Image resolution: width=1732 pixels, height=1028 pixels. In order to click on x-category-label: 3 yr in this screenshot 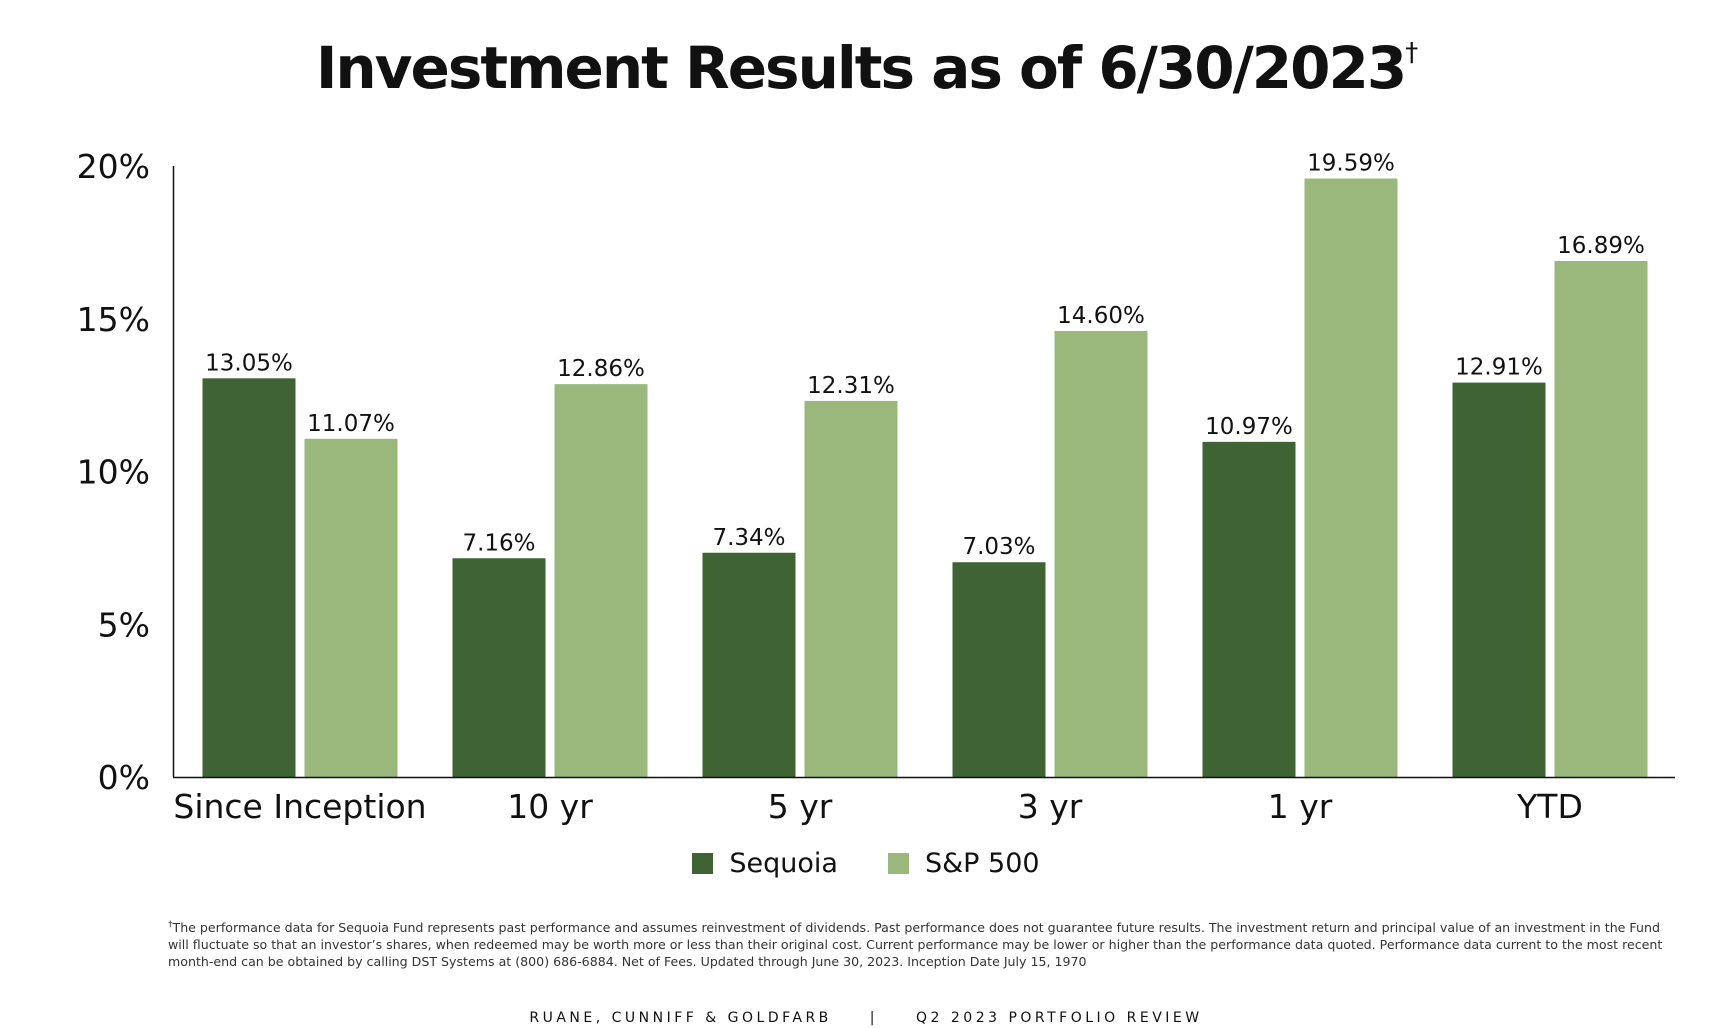, I will do `click(1050, 806)`.